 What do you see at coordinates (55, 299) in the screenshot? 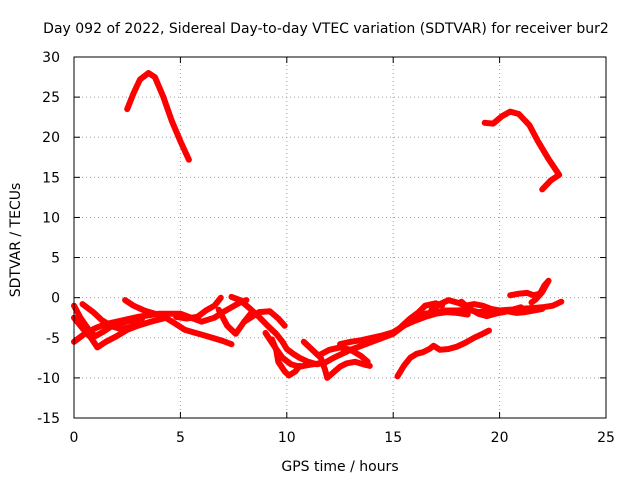
I see `y-tick-label: 0` at bounding box center [55, 299].